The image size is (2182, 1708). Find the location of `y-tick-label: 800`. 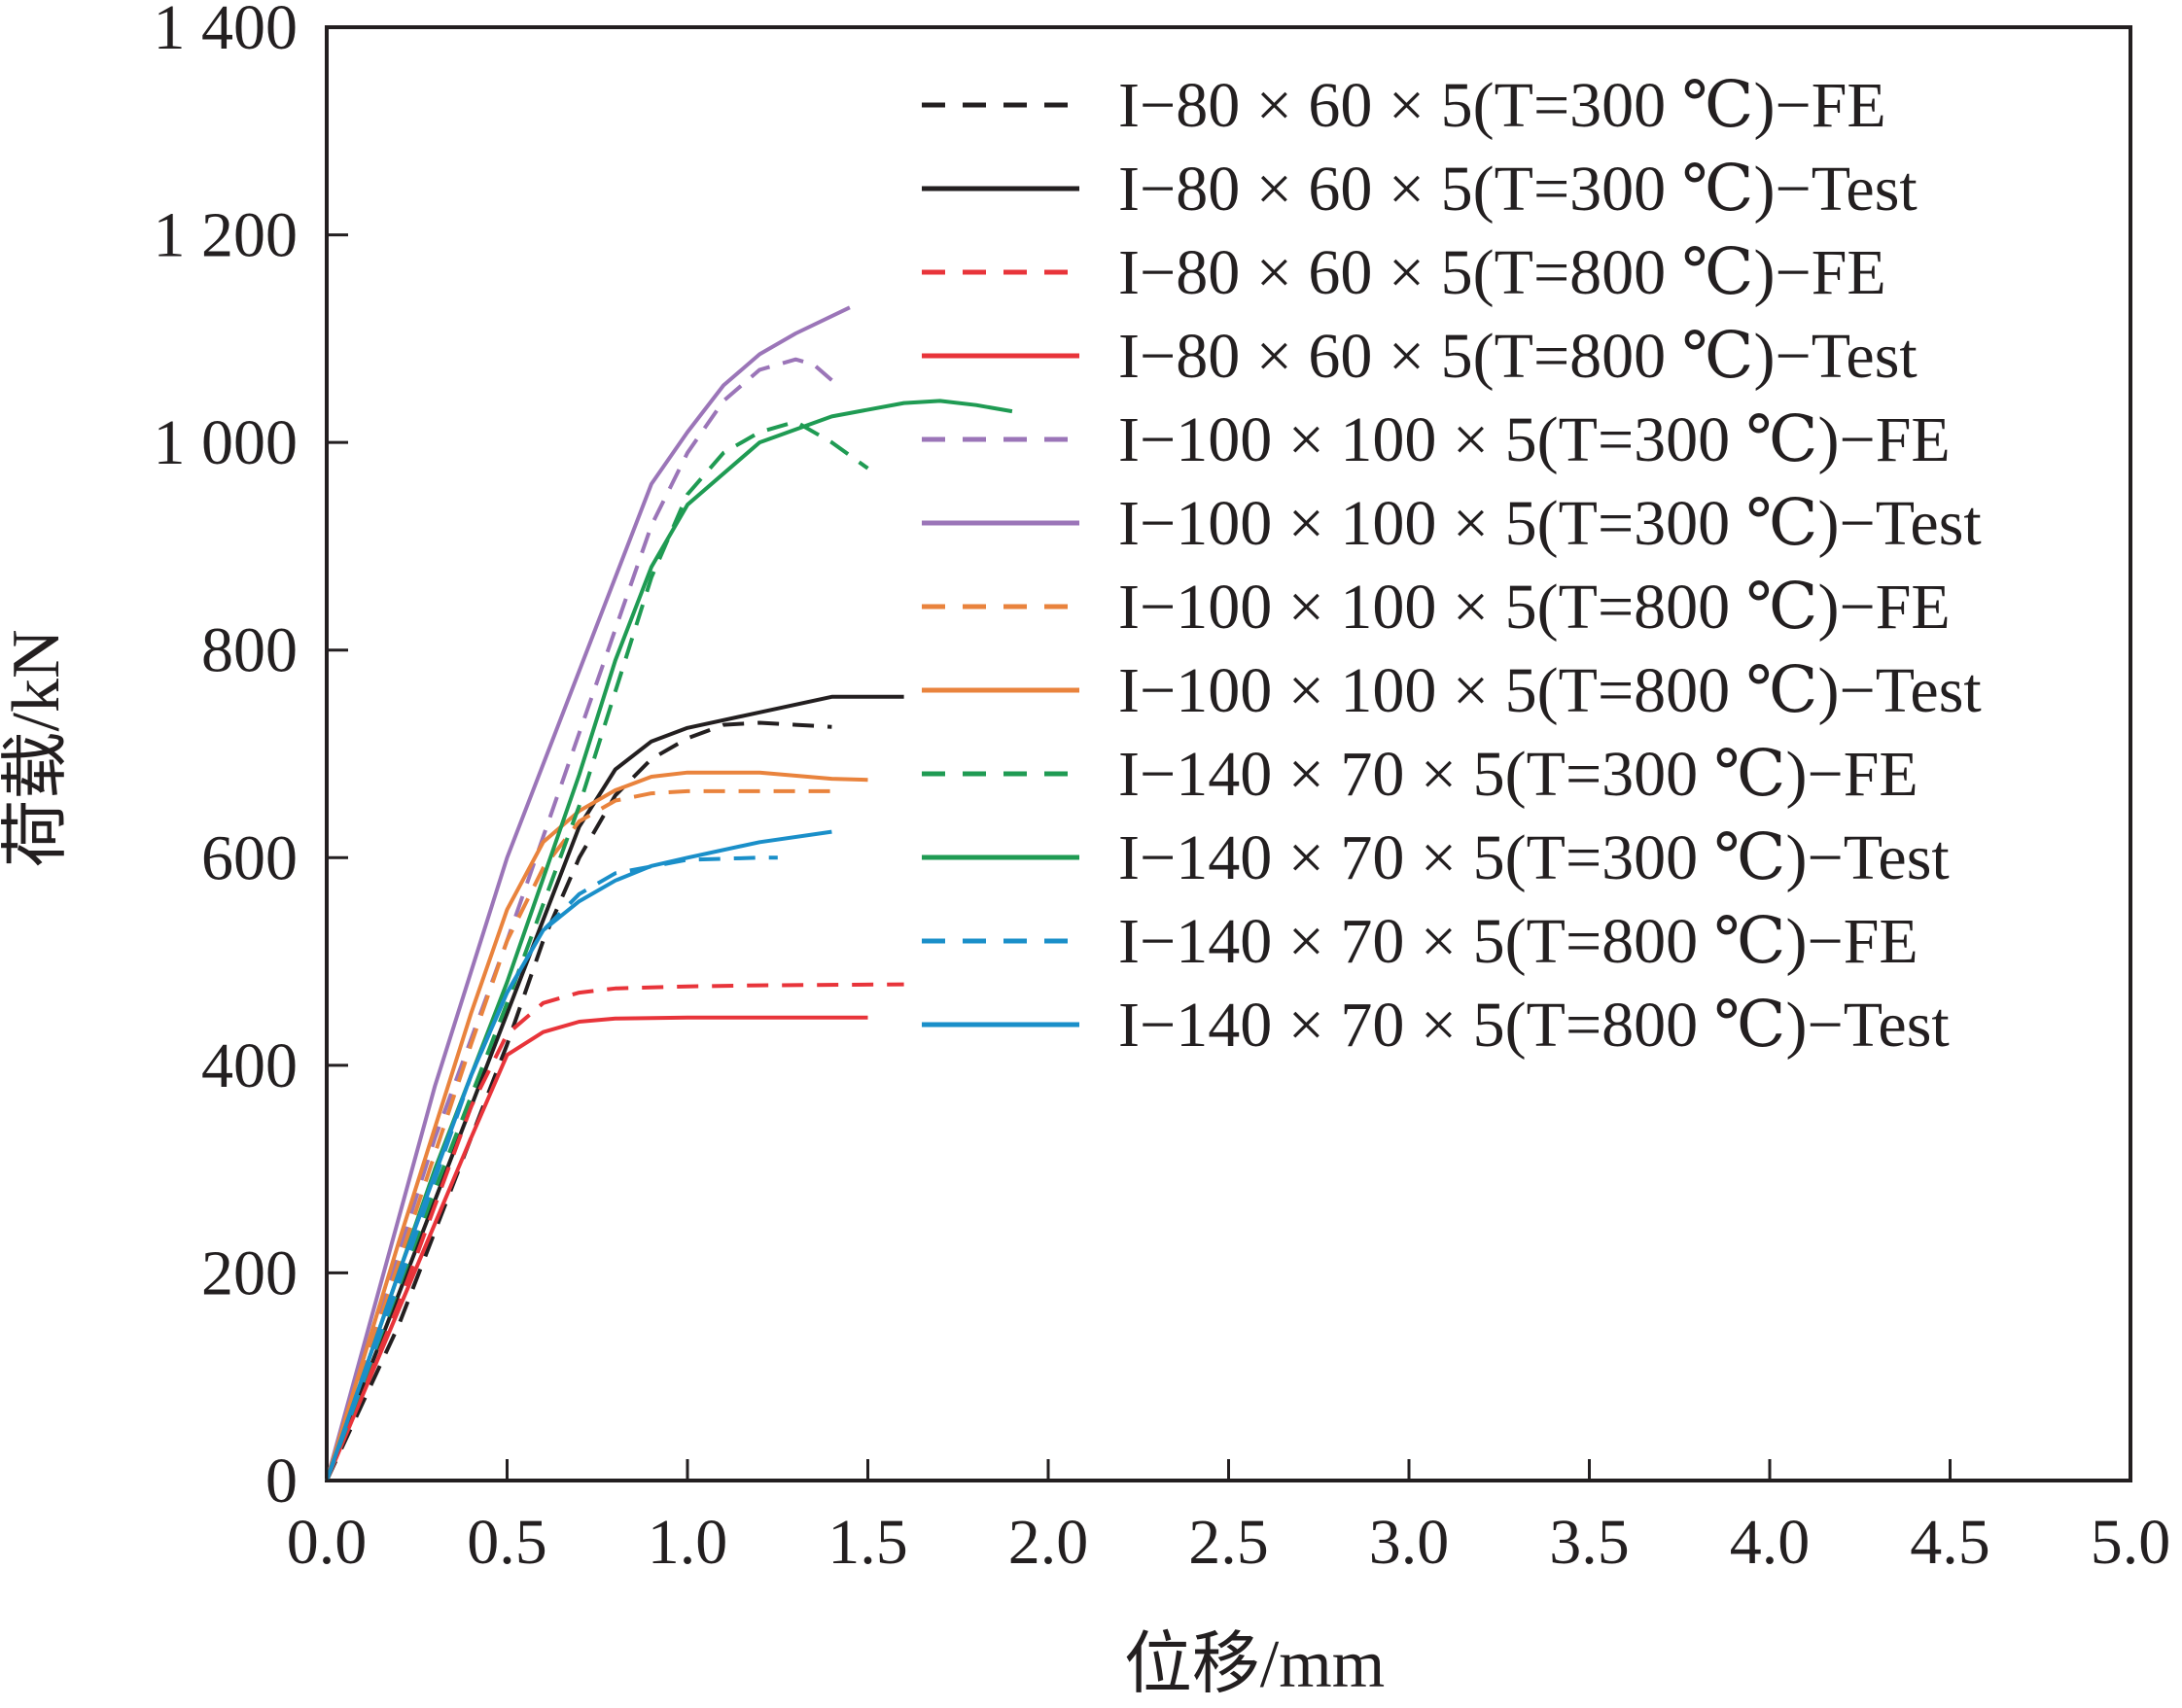

y-tick-label: 800 is located at coordinates (250, 650).